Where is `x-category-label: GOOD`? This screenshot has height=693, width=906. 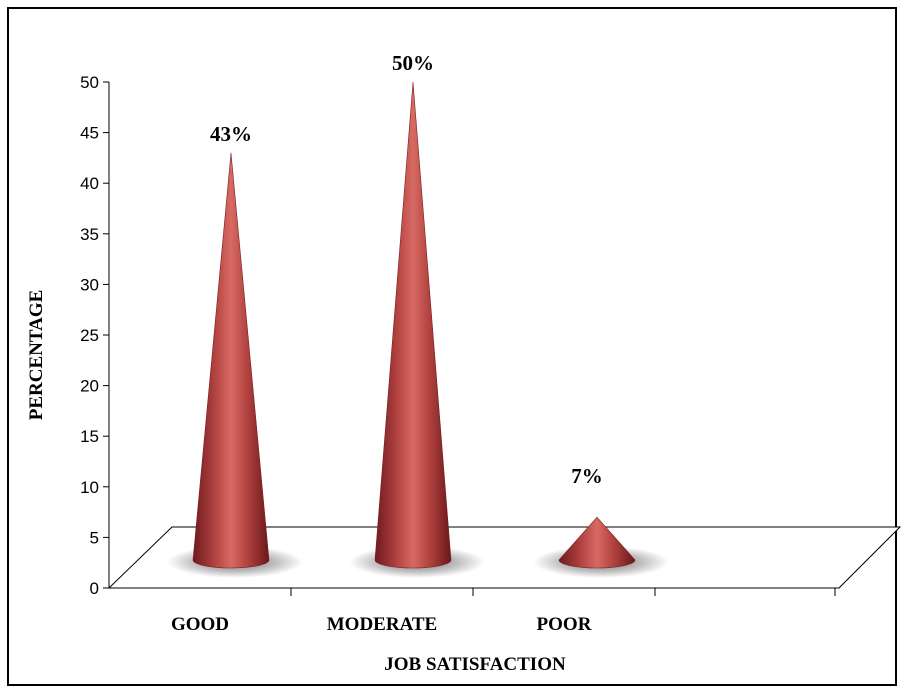
x-category-label: GOOD is located at coordinates (200, 624).